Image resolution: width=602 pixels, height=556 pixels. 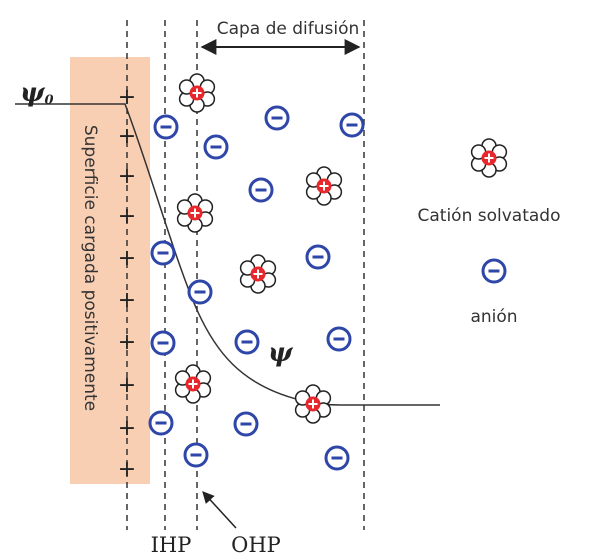 What do you see at coordinates (256, 544) in the screenshot?
I see `ohp-label: OHP` at bounding box center [256, 544].